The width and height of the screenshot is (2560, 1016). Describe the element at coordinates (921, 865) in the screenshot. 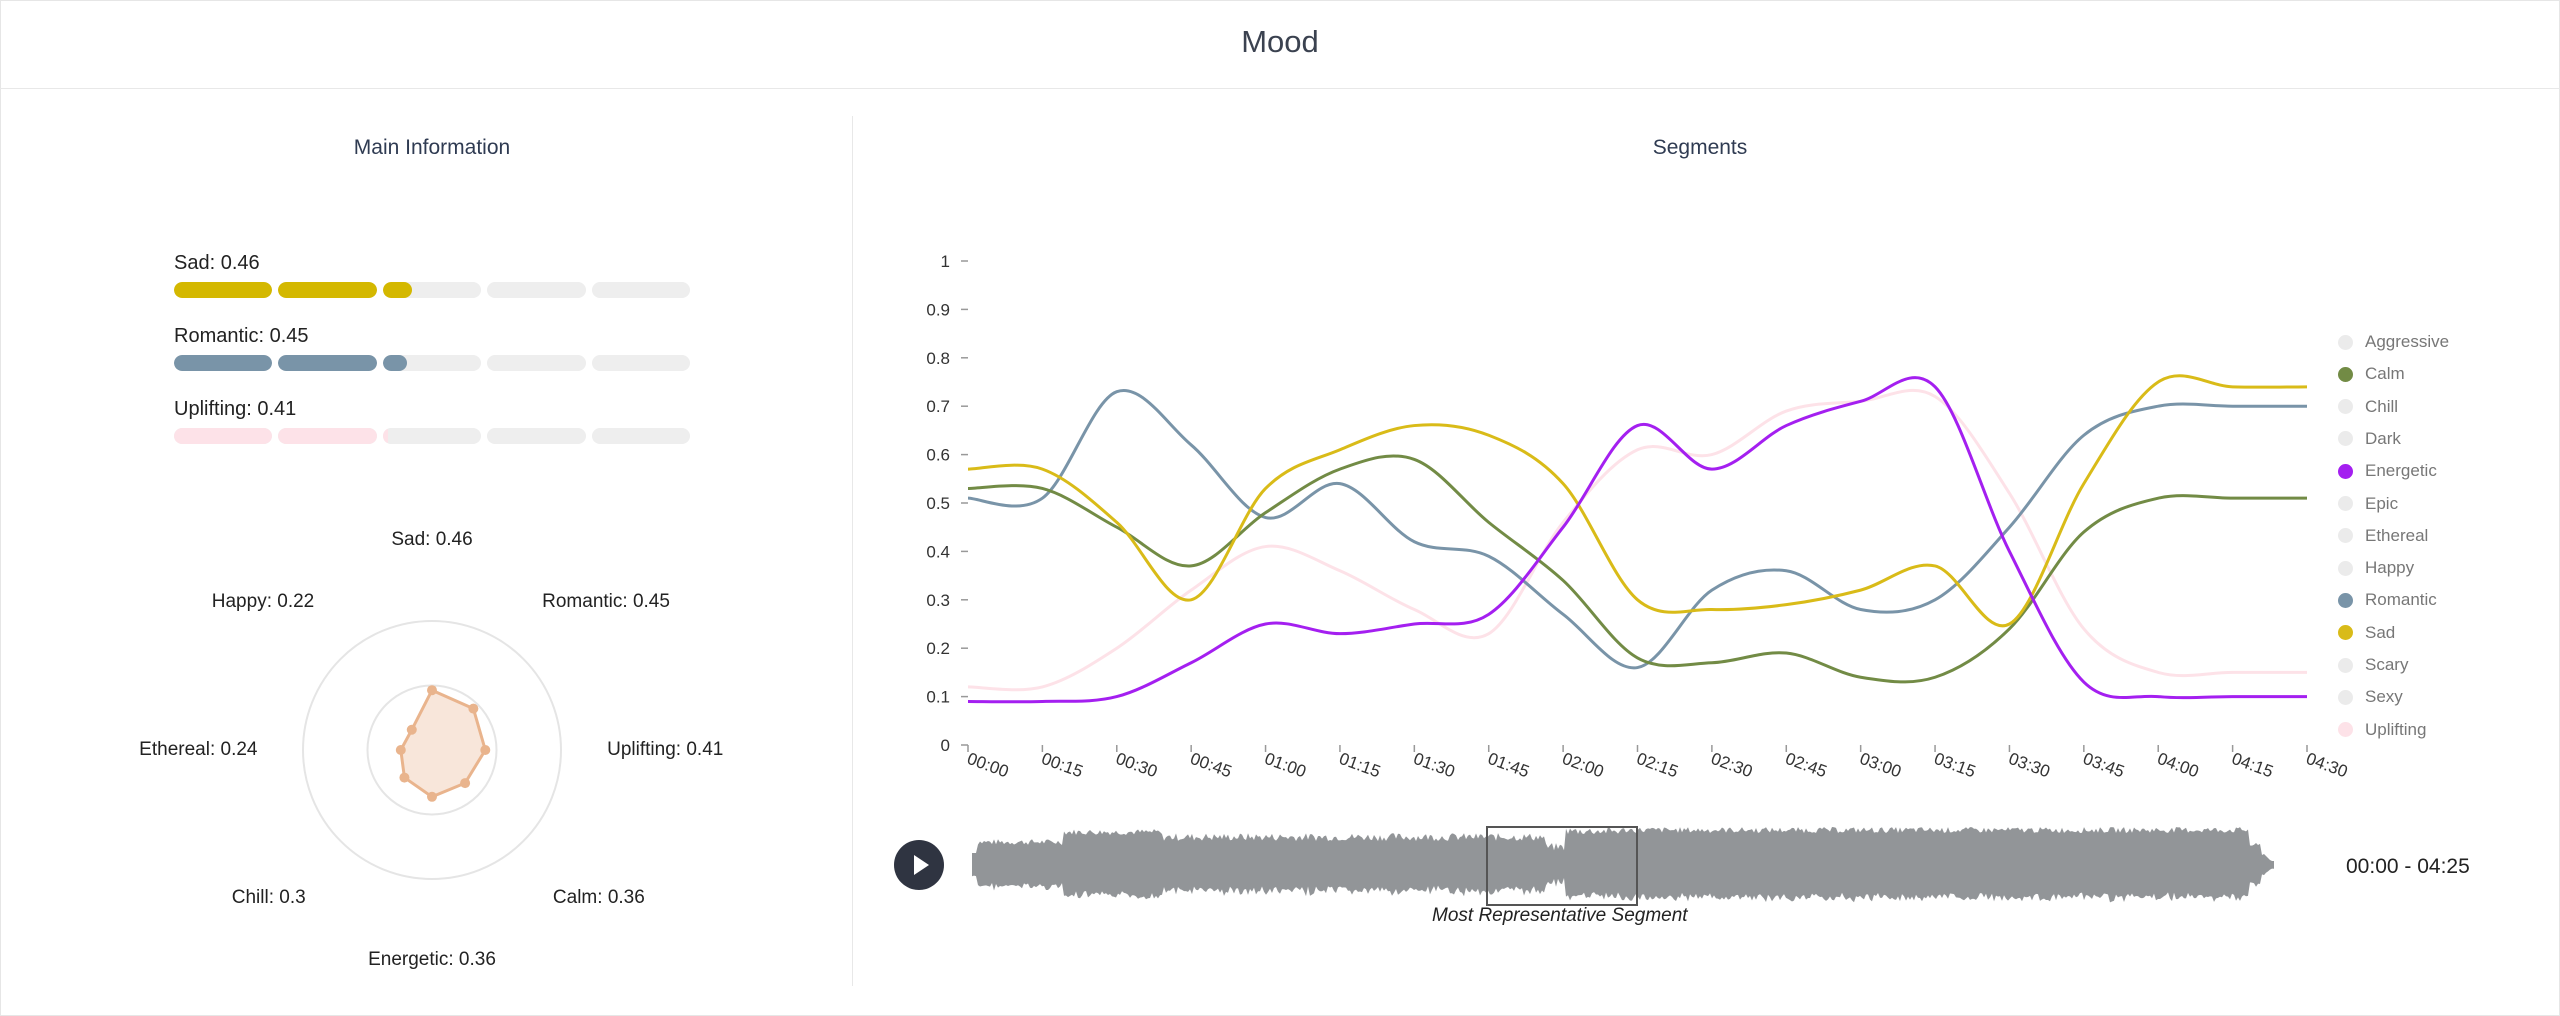

I see `play-icon` at that location.